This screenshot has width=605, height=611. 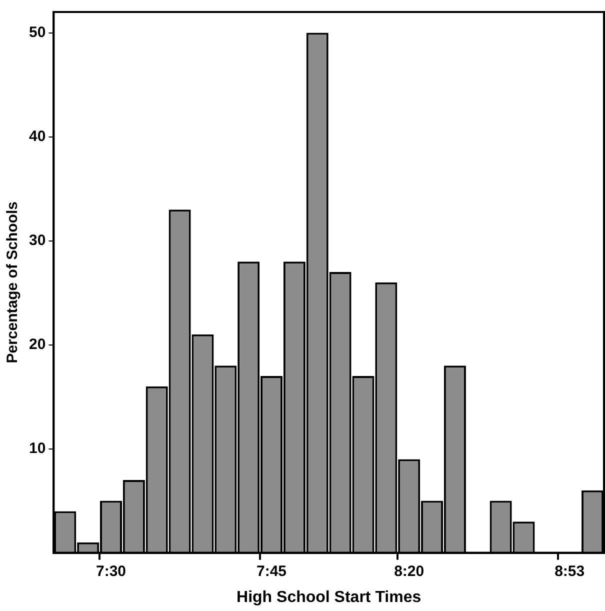 I want to click on x-axis-title: High School Start Times, so click(x=329, y=597).